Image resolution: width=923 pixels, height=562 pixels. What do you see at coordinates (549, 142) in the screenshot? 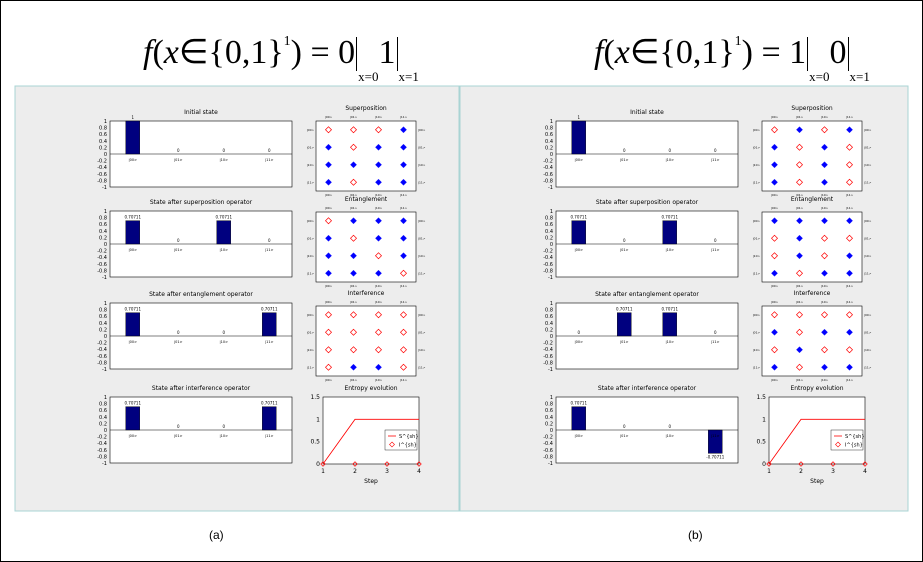
I see `y-tick-label: 0.4` at bounding box center [549, 142].